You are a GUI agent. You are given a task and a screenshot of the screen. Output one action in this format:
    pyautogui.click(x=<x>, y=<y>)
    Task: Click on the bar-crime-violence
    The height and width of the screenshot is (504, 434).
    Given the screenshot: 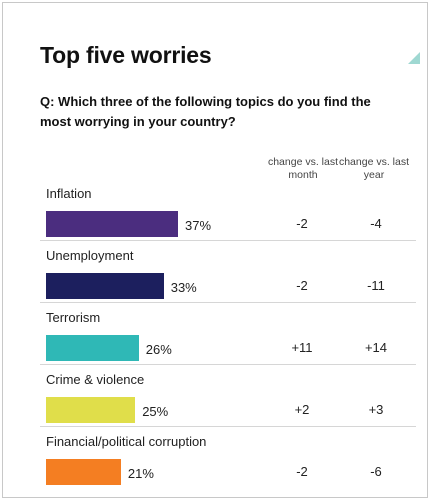 What is the action you would take?
    pyautogui.click(x=91, y=410)
    